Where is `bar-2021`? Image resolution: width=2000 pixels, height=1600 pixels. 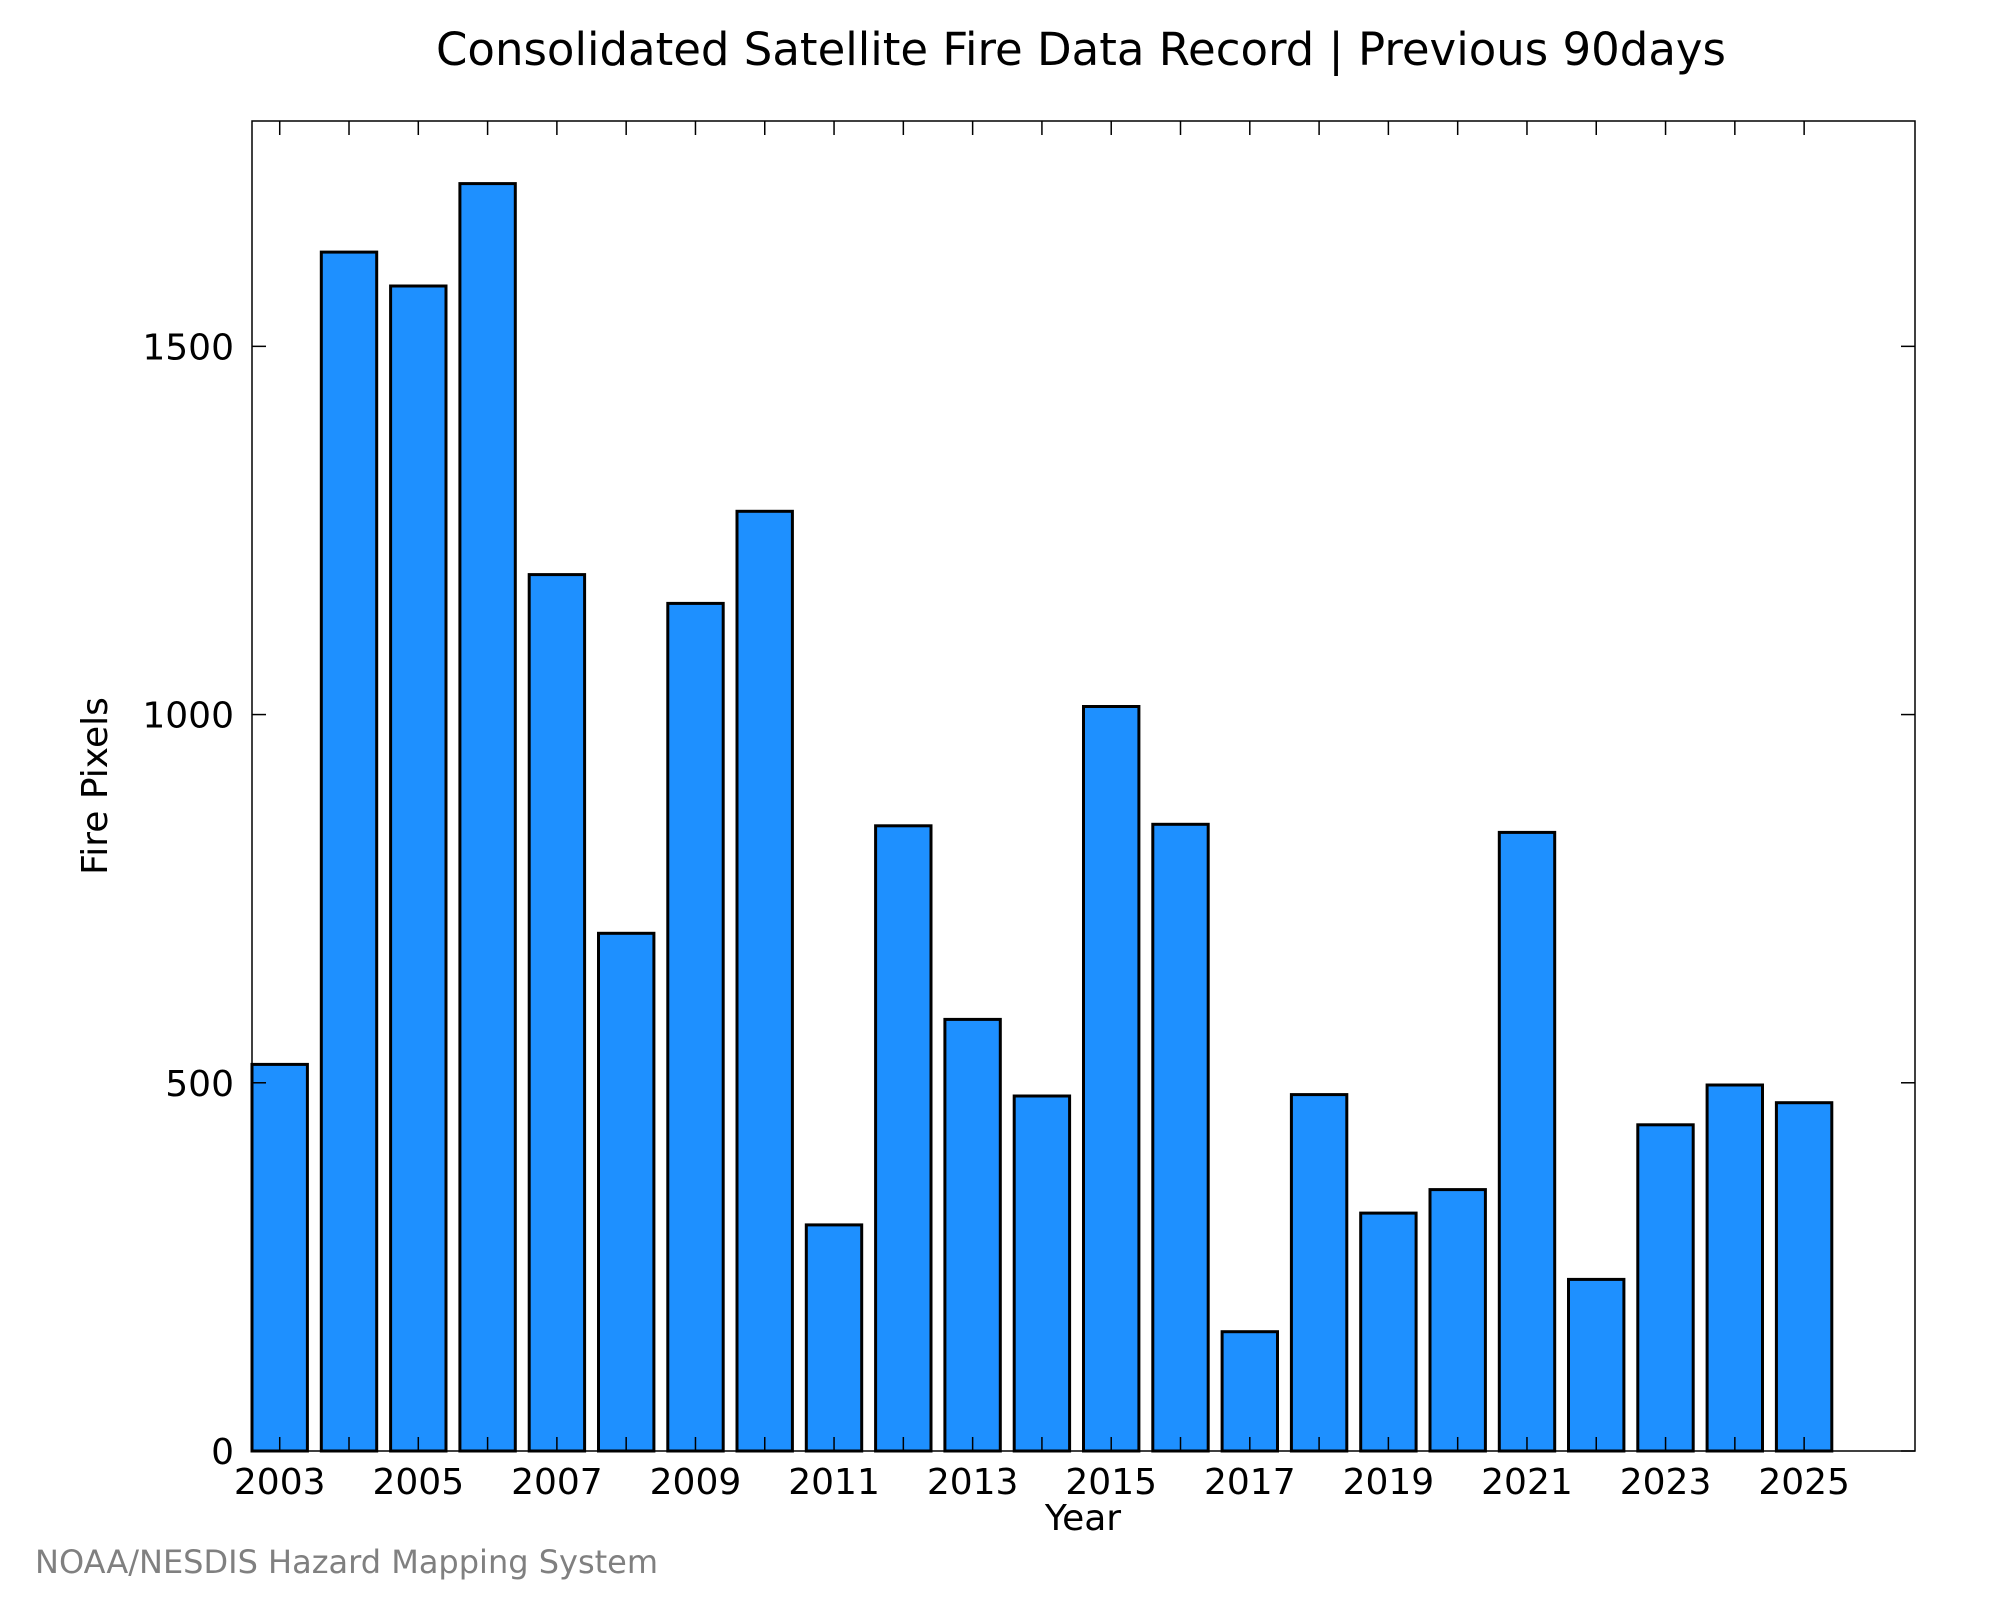
bar-2021 is located at coordinates (1527, 1141).